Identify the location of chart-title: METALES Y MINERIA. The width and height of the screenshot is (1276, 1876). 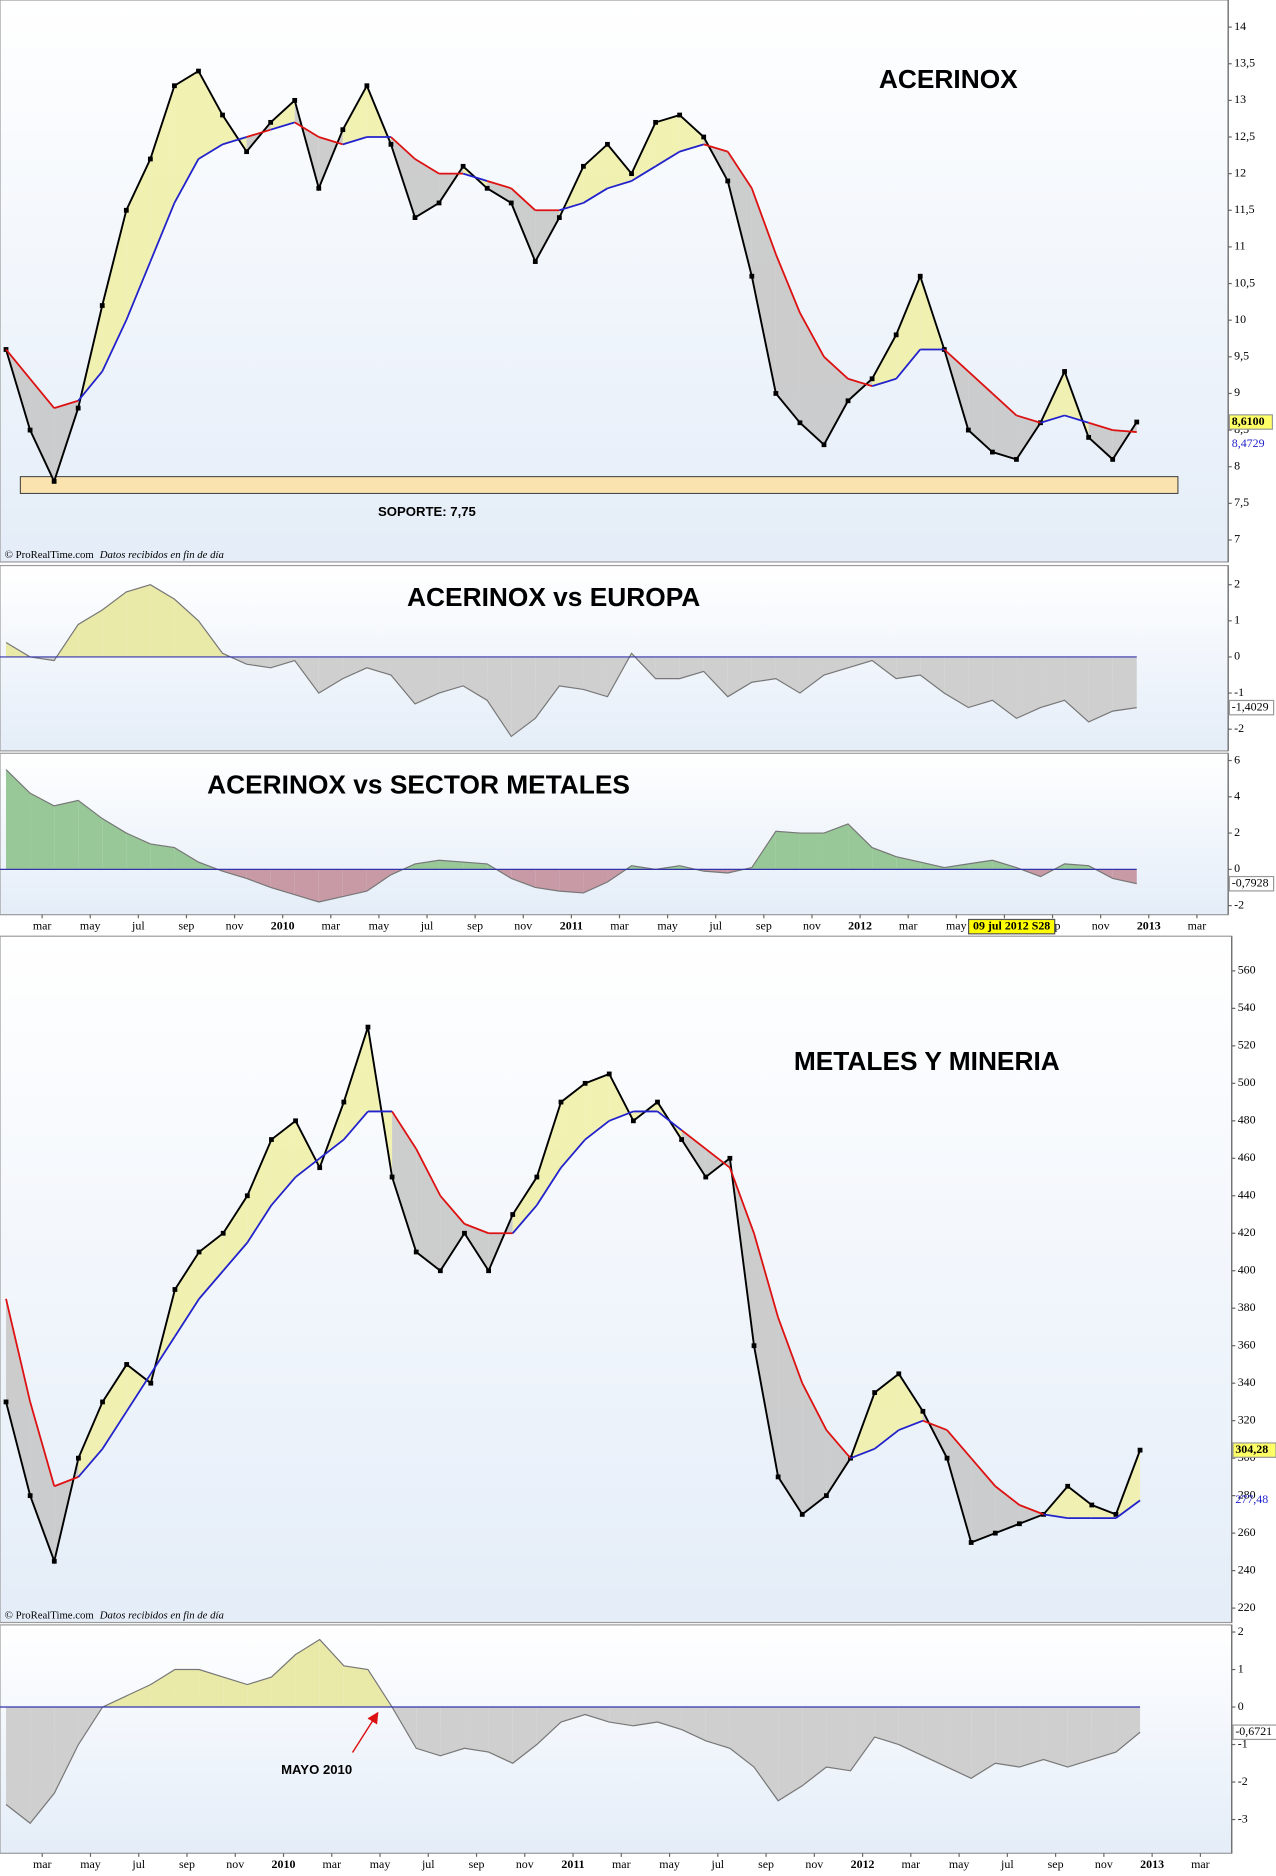
(927, 1061).